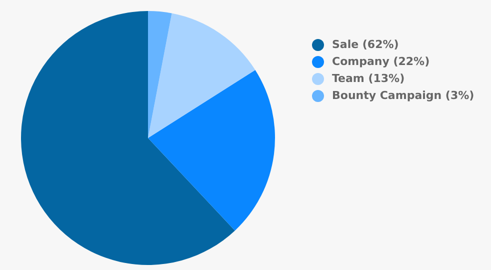  I want to click on legend-label: Team (13%), so click(368, 78).